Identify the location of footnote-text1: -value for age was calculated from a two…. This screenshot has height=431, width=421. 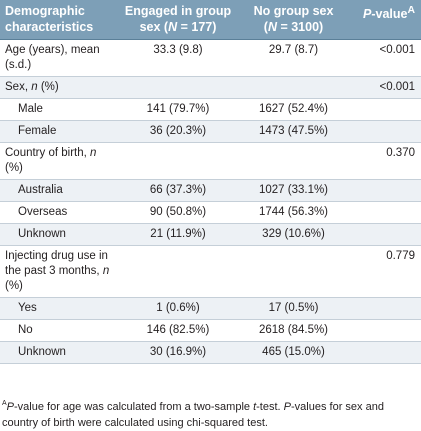
(134, 407).